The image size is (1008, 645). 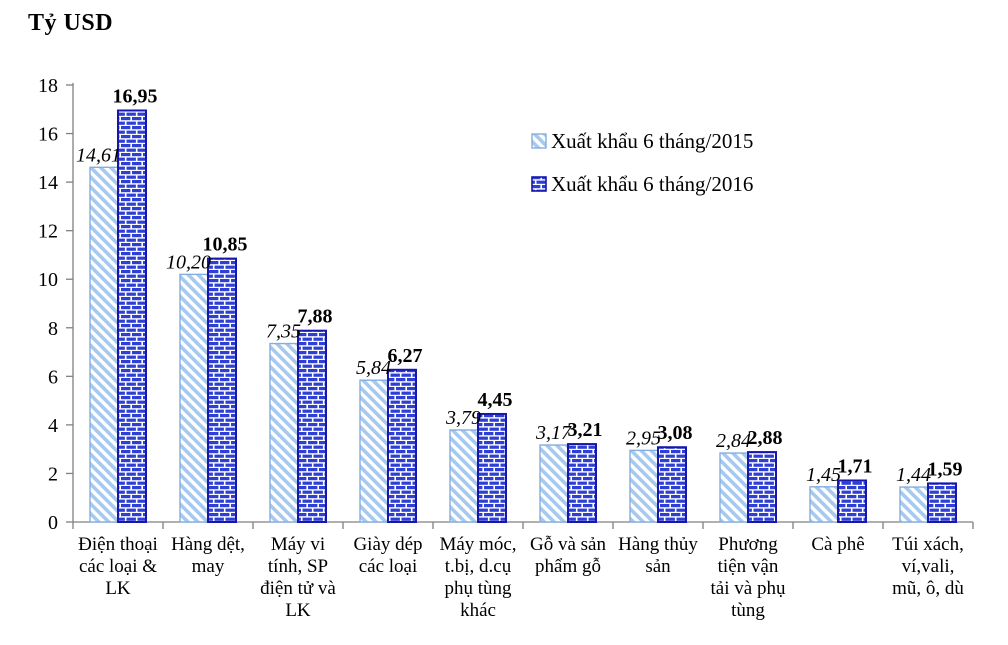 What do you see at coordinates (208, 555) in the screenshot?
I see `category-label-1: Hàng dệt, may` at bounding box center [208, 555].